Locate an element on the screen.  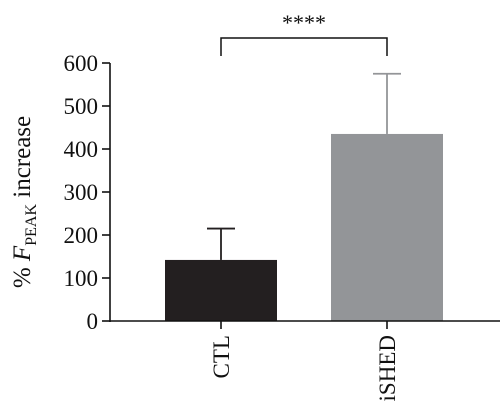
x-tick-label: CTL is located at coordinates (221, 356).